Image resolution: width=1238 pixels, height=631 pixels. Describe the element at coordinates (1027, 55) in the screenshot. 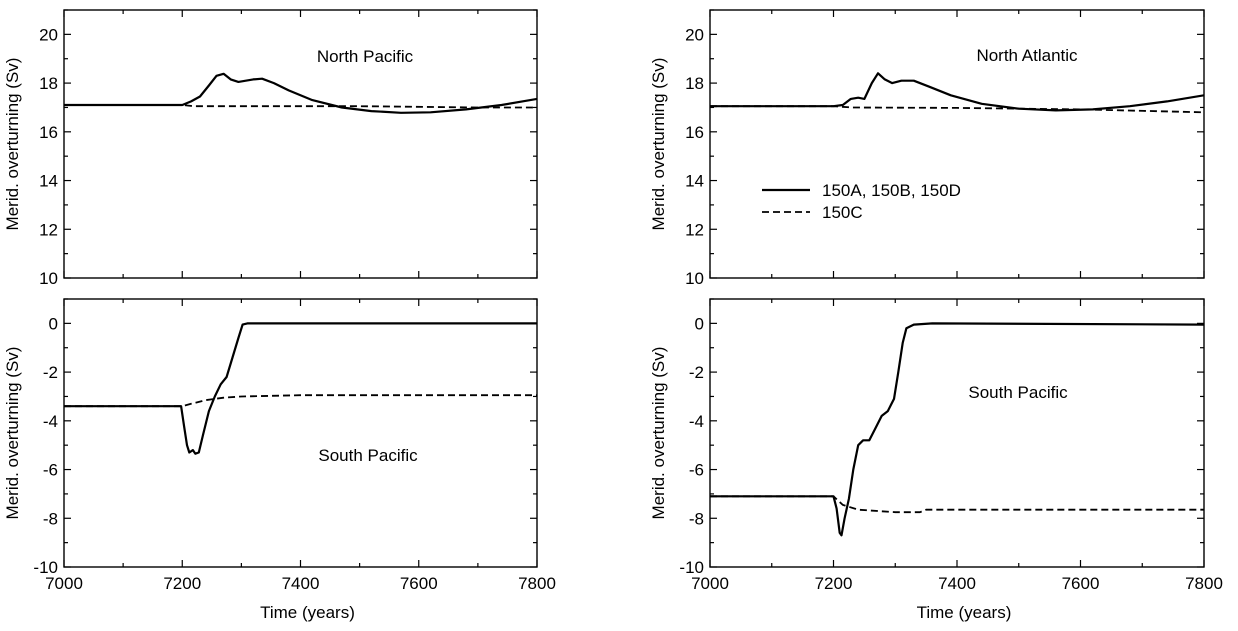

I see `panel-title: North Atlantic` at that location.